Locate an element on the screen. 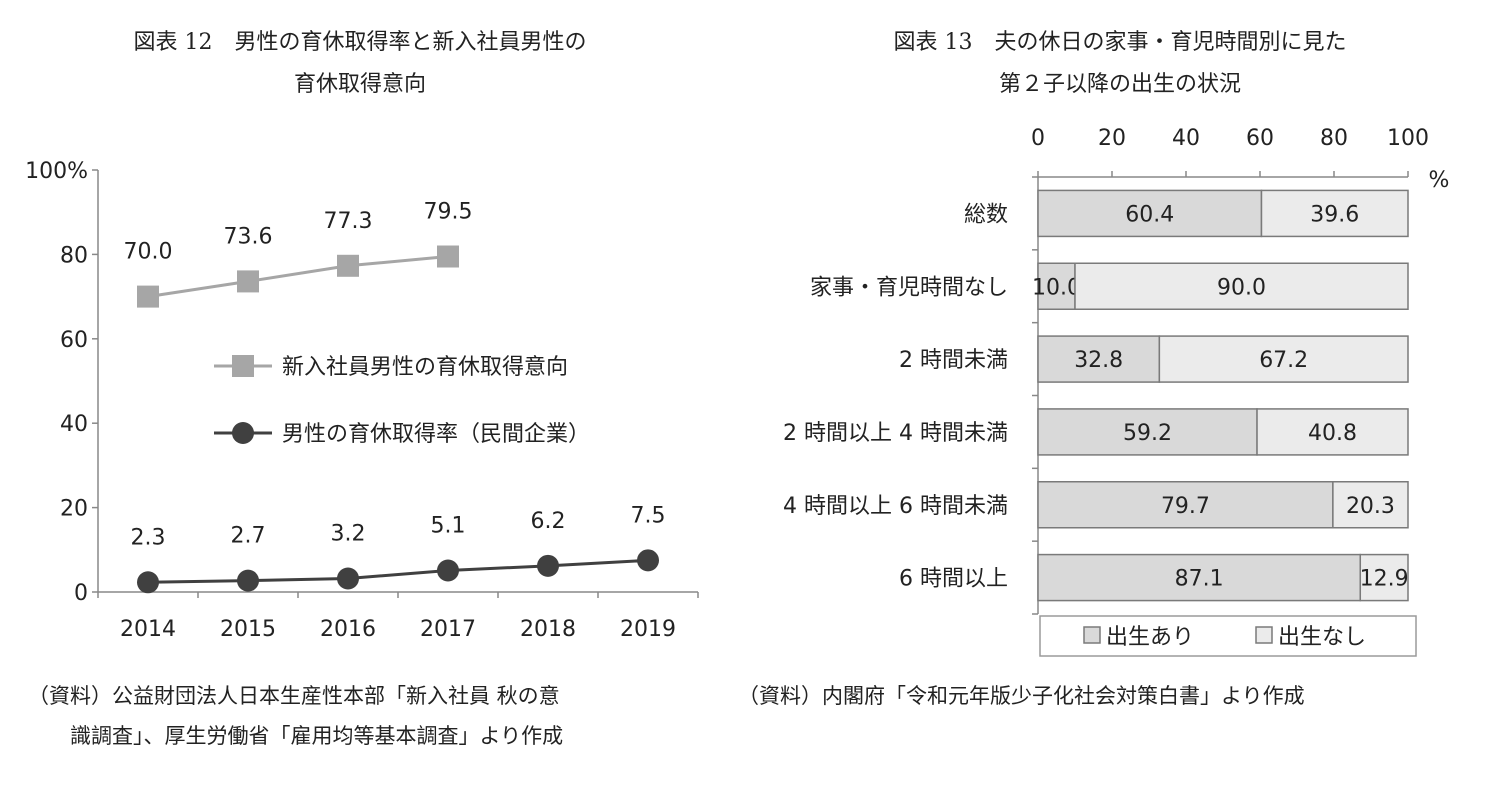 This screenshot has height=786, width=1494. chart2-source: （資料）内閣府「令和元年版少子化社会対策白書」より作成 is located at coordinates (1108, 696).